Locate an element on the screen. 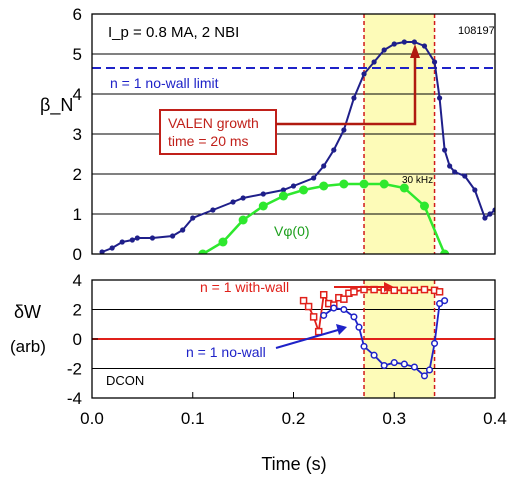 This screenshot has height=480, width=528. top-ytick-label: 6 is located at coordinates (77, 14).